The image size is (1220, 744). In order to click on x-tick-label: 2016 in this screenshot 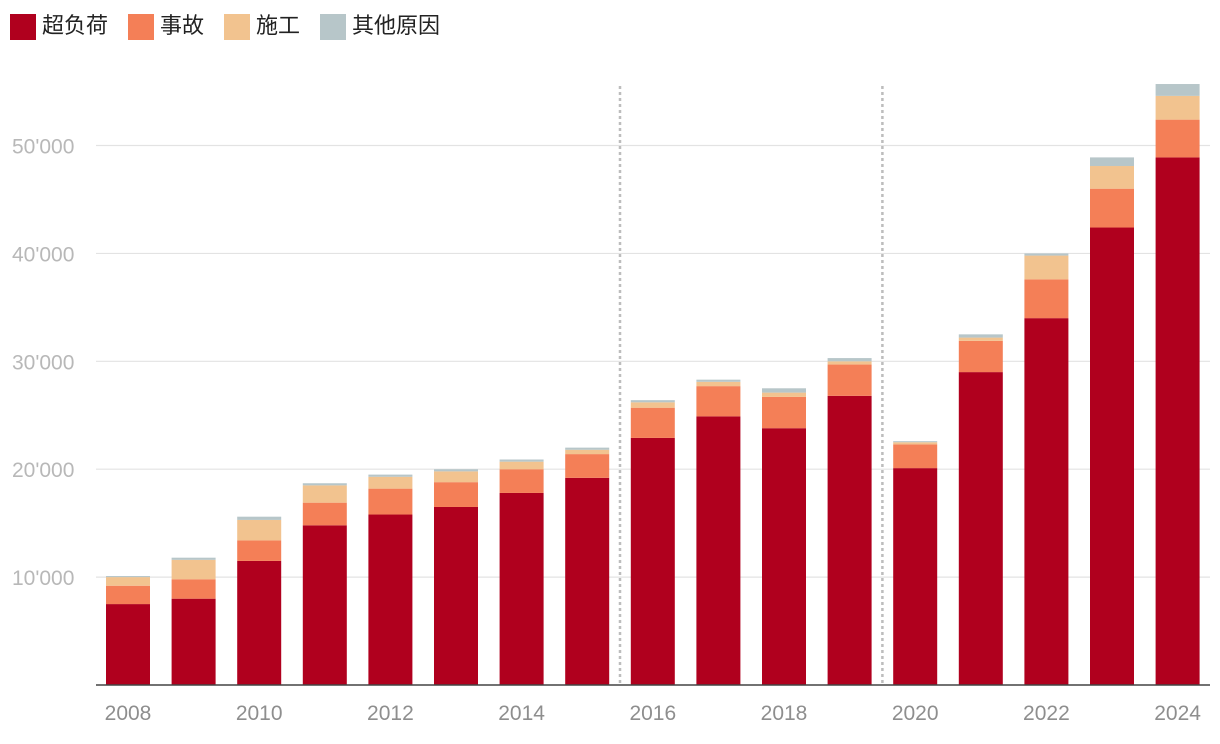, I will do `click(652, 713)`.